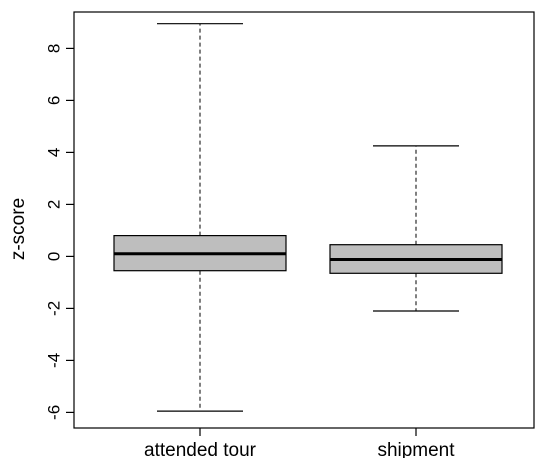  What do you see at coordinates (53, 360) in the screenshot?
I see `y-tick-label: -4` at bounding box center [53, 360].